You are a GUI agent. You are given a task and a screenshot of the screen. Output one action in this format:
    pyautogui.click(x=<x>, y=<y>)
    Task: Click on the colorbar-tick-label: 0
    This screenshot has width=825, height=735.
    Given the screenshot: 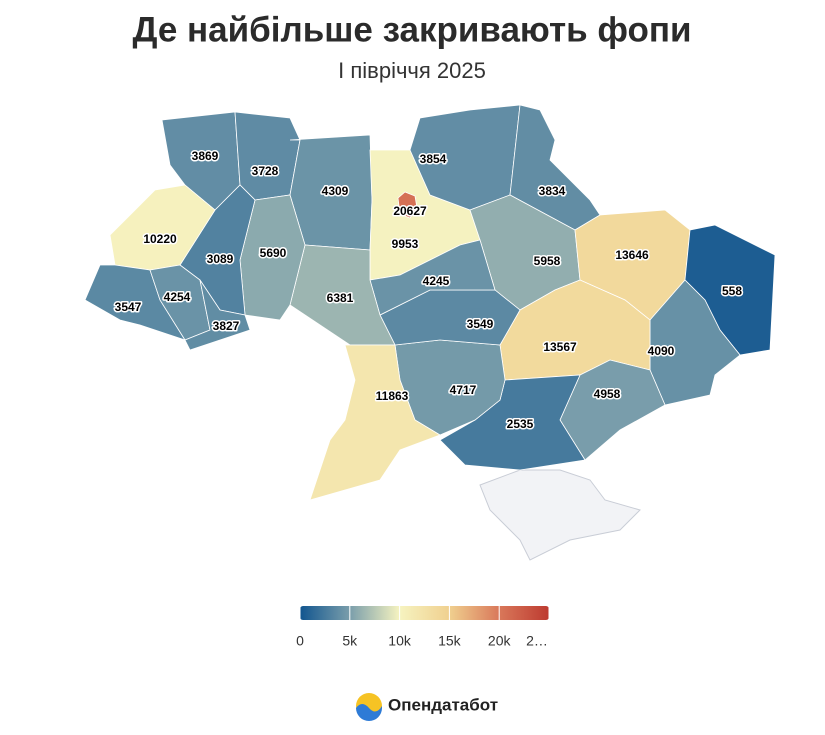 What is the action you would take?
    pyautogui.click(x=300, y=641)
    